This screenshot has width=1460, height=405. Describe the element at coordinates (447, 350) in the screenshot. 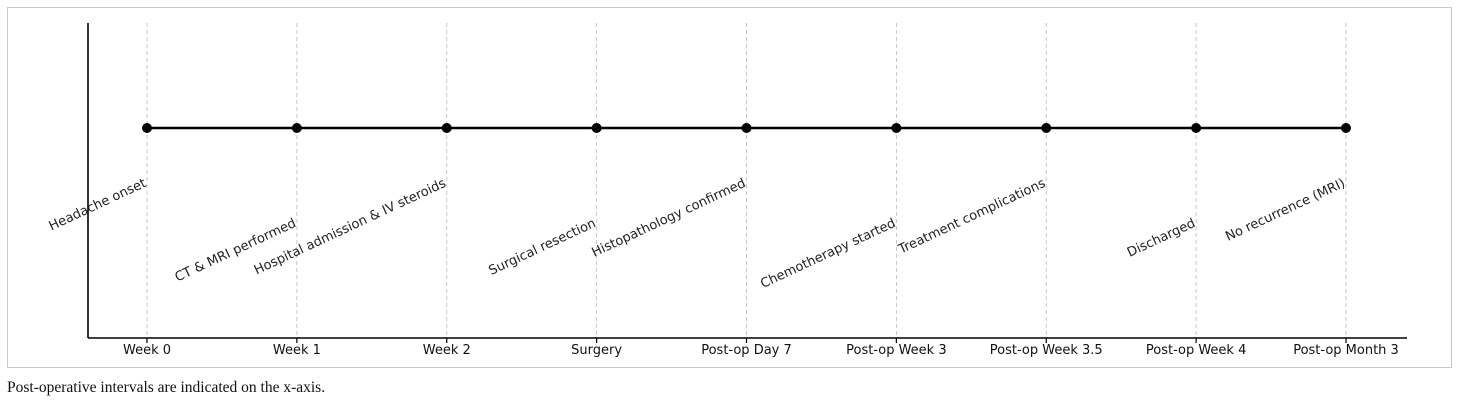

I see `x-tick-label: Week 2` at that location.